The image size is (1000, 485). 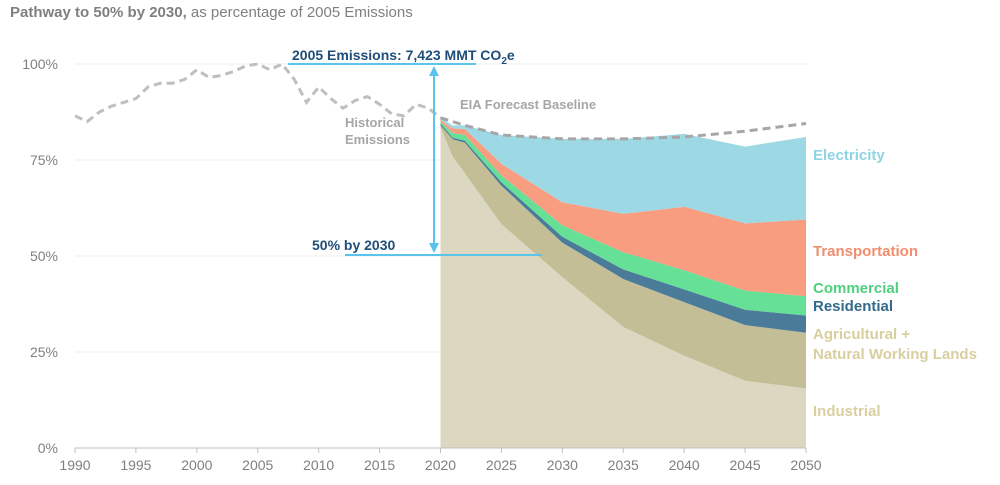 I want to click on annotation-lines, so click(x=415, y=159).